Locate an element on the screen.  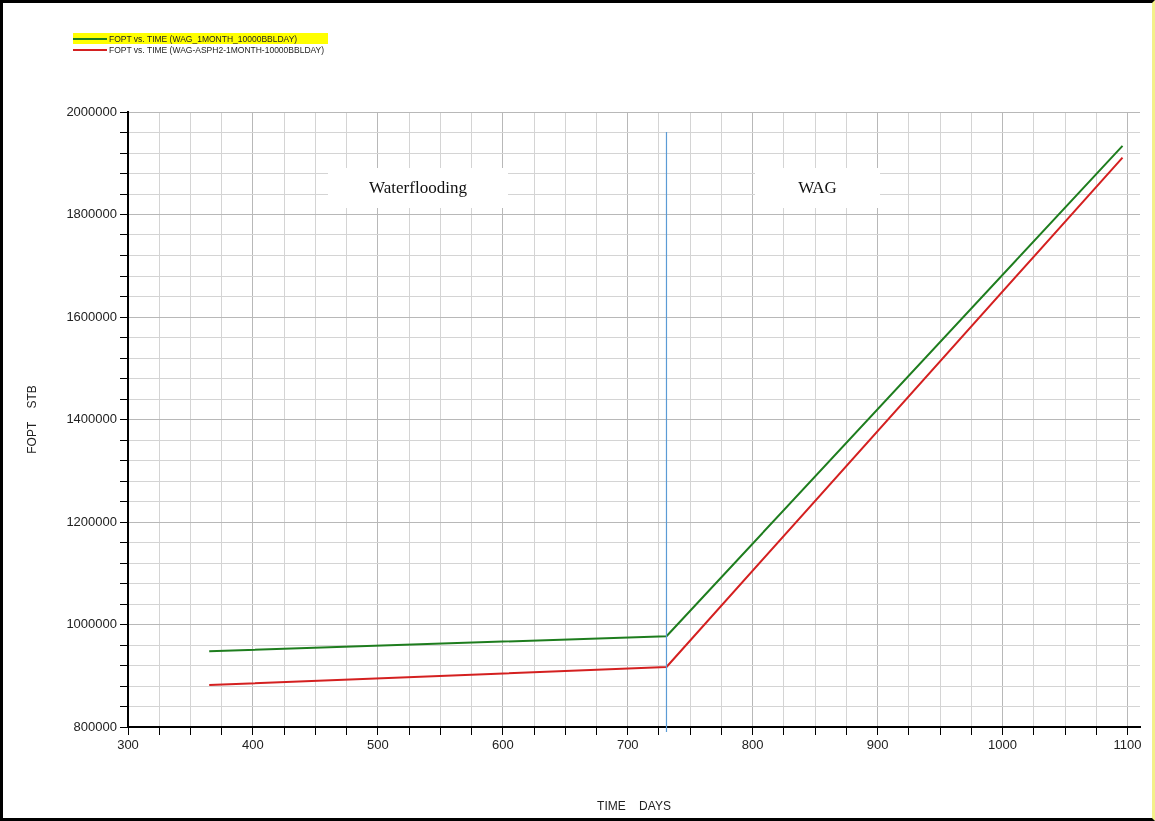
x-tick-label: 400 is located at coordinates (253, 745).